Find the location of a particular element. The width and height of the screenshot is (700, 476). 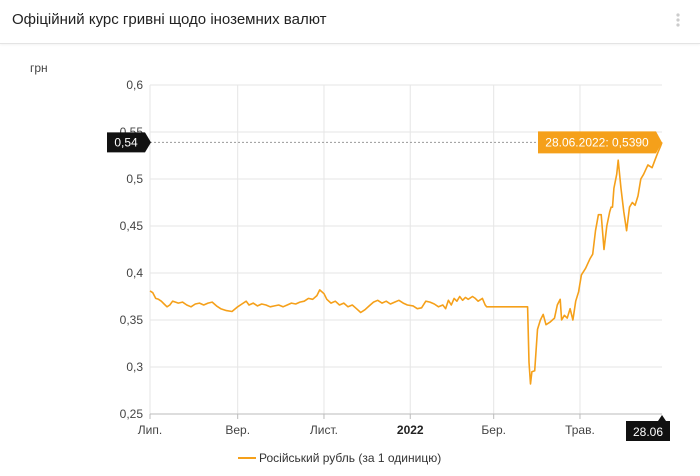

x-axis-ticks: Лип. Вер. Лист. 2022 Бер. Трав. is located at coordinates (366, 425).